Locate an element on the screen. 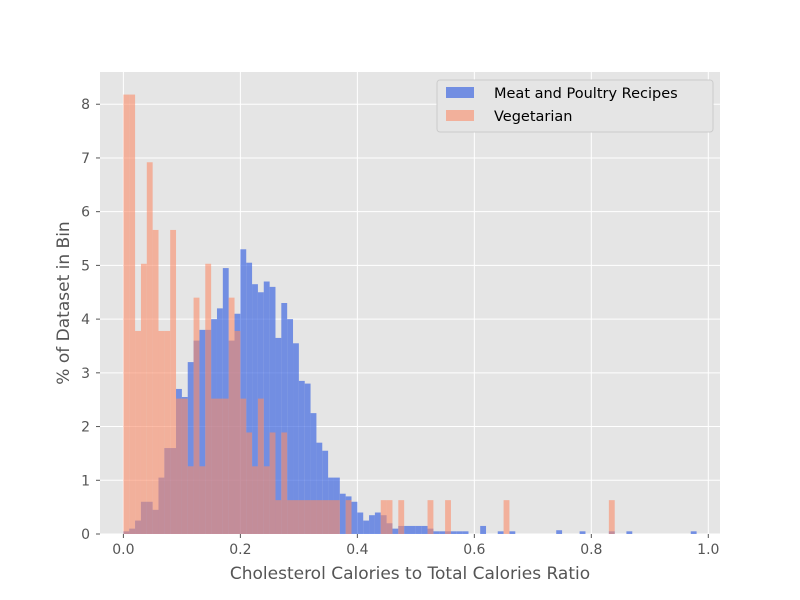  legend: Meat and Poultry Recipes Vegetarian is located at coordinates (575, 106).